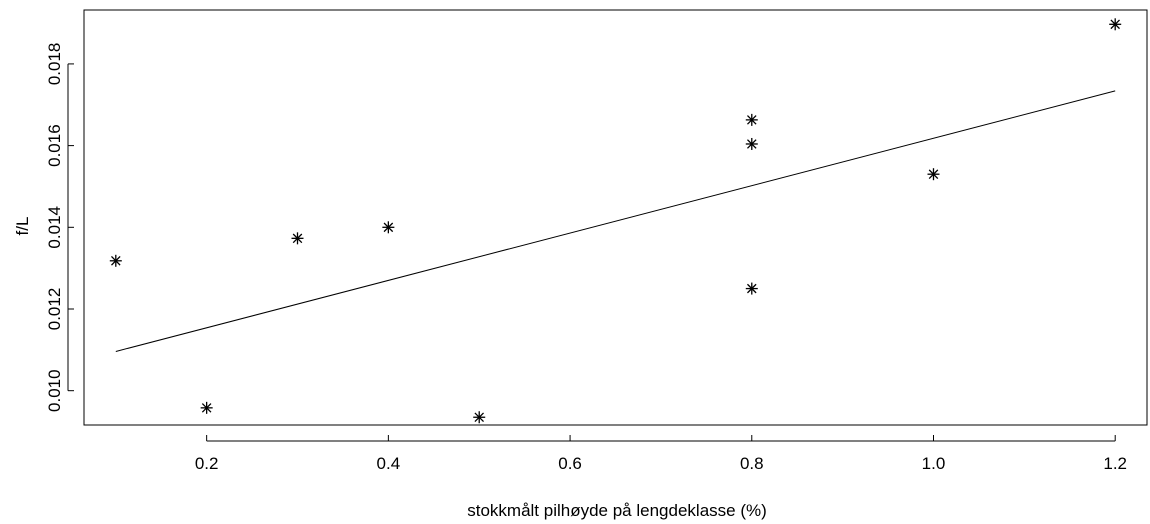 This screenshot has width=1150, height=524. I want to click on y-tick-label-2: 0.014, so click(54, 227).